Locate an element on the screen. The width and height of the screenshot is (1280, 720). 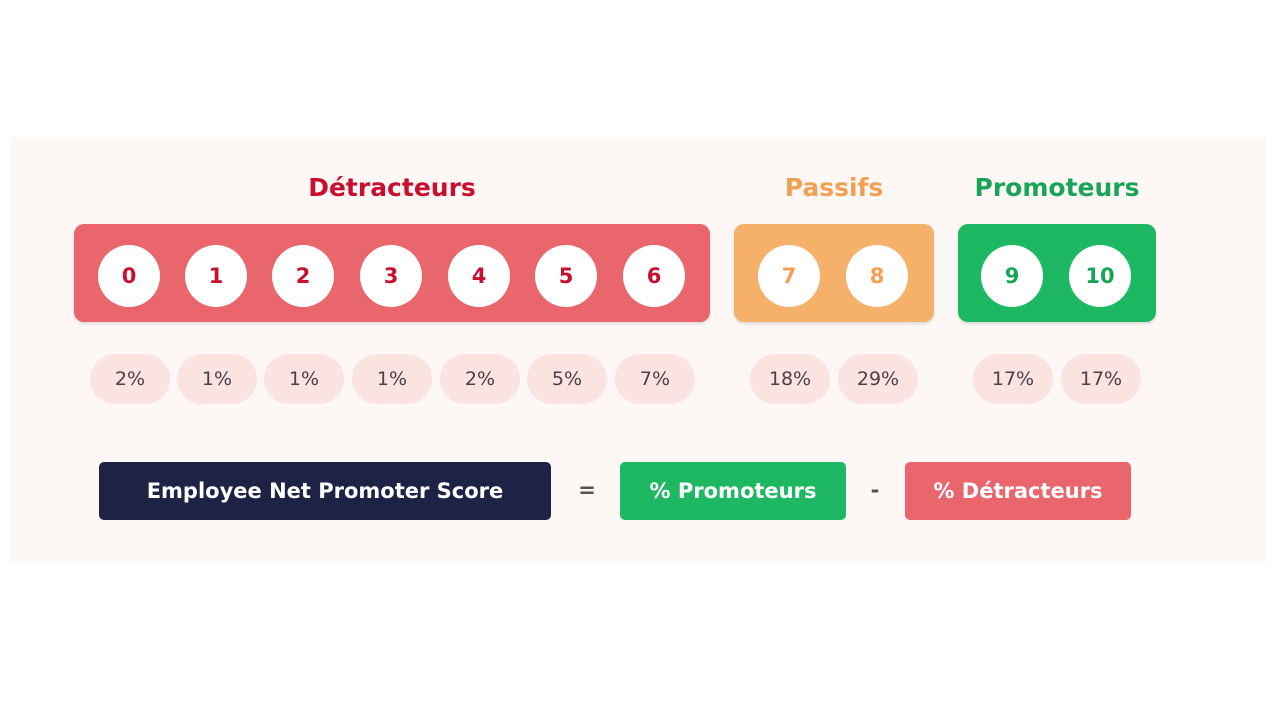
score-0: 0 is located at coordinates (129, 276).